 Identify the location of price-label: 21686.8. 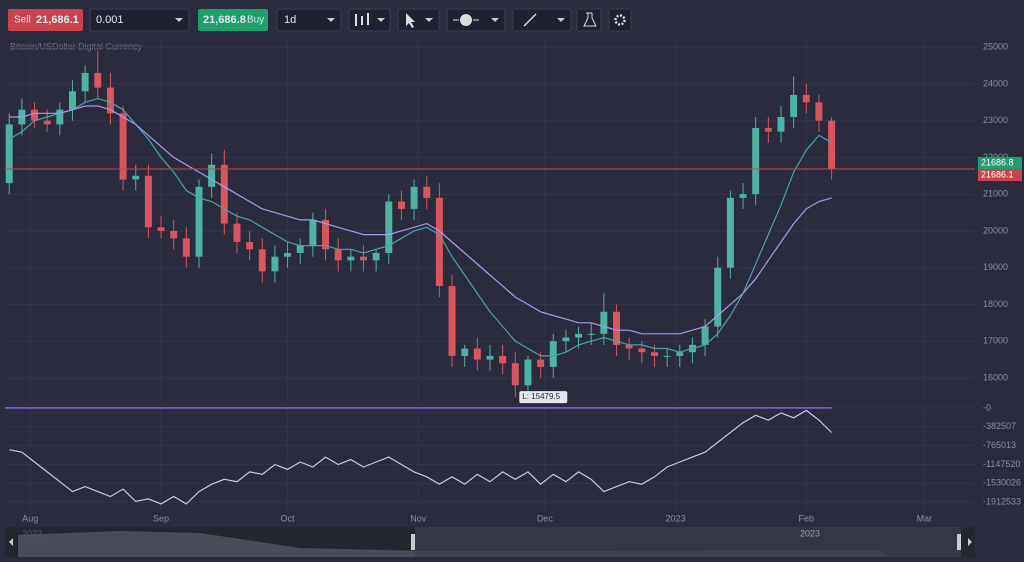
(997, 162).